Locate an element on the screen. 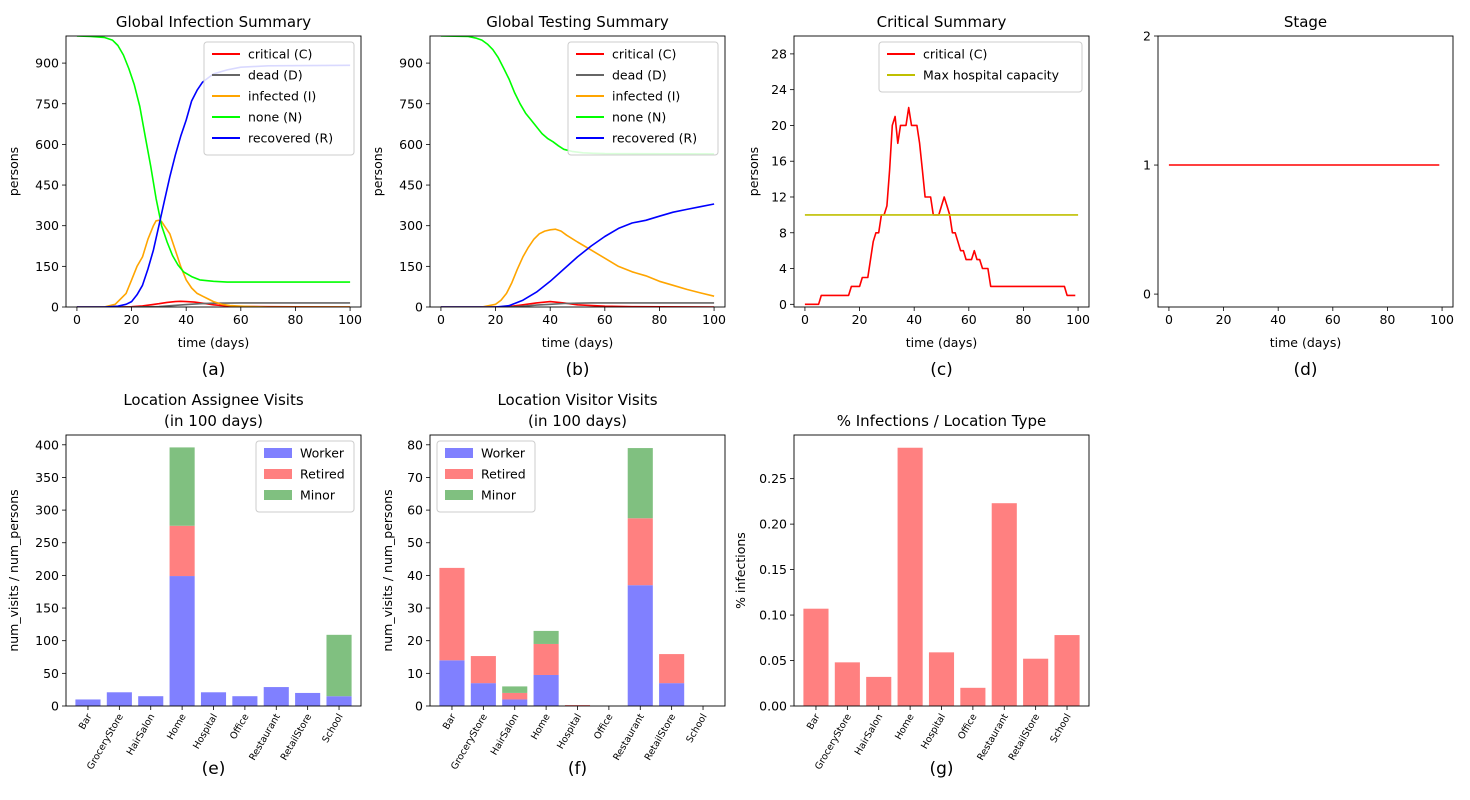  y-tick-label: 8 is located at coordinates (783, 232).